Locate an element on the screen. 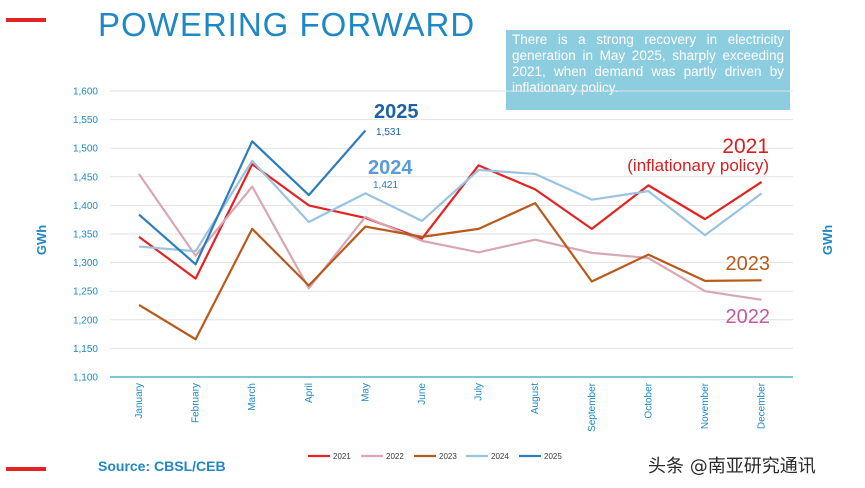 The image size is (865, 488). y-tick-label: 1,500 is located at coordinates (85, 149).